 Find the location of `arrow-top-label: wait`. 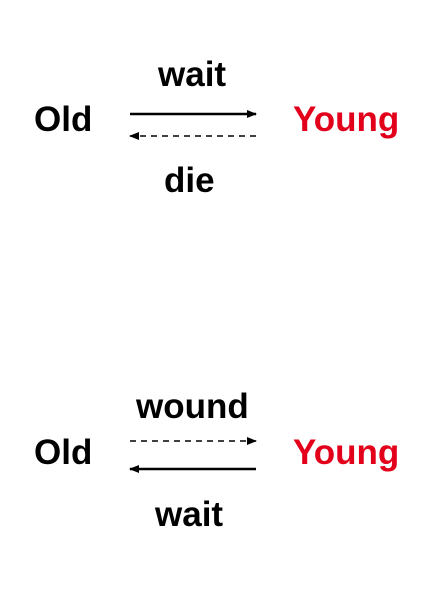

arrow-top-label: wait is located at coordinates (192, 74).